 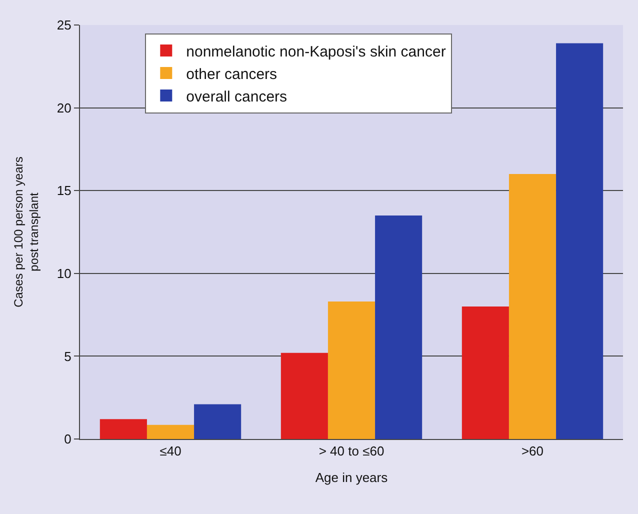 What do you see at coordinates (316, 51) in the screenshot?
I see `legend-label: nonmelanotic non-Kaposi's skin cancer` at bounding box center [316, 51].